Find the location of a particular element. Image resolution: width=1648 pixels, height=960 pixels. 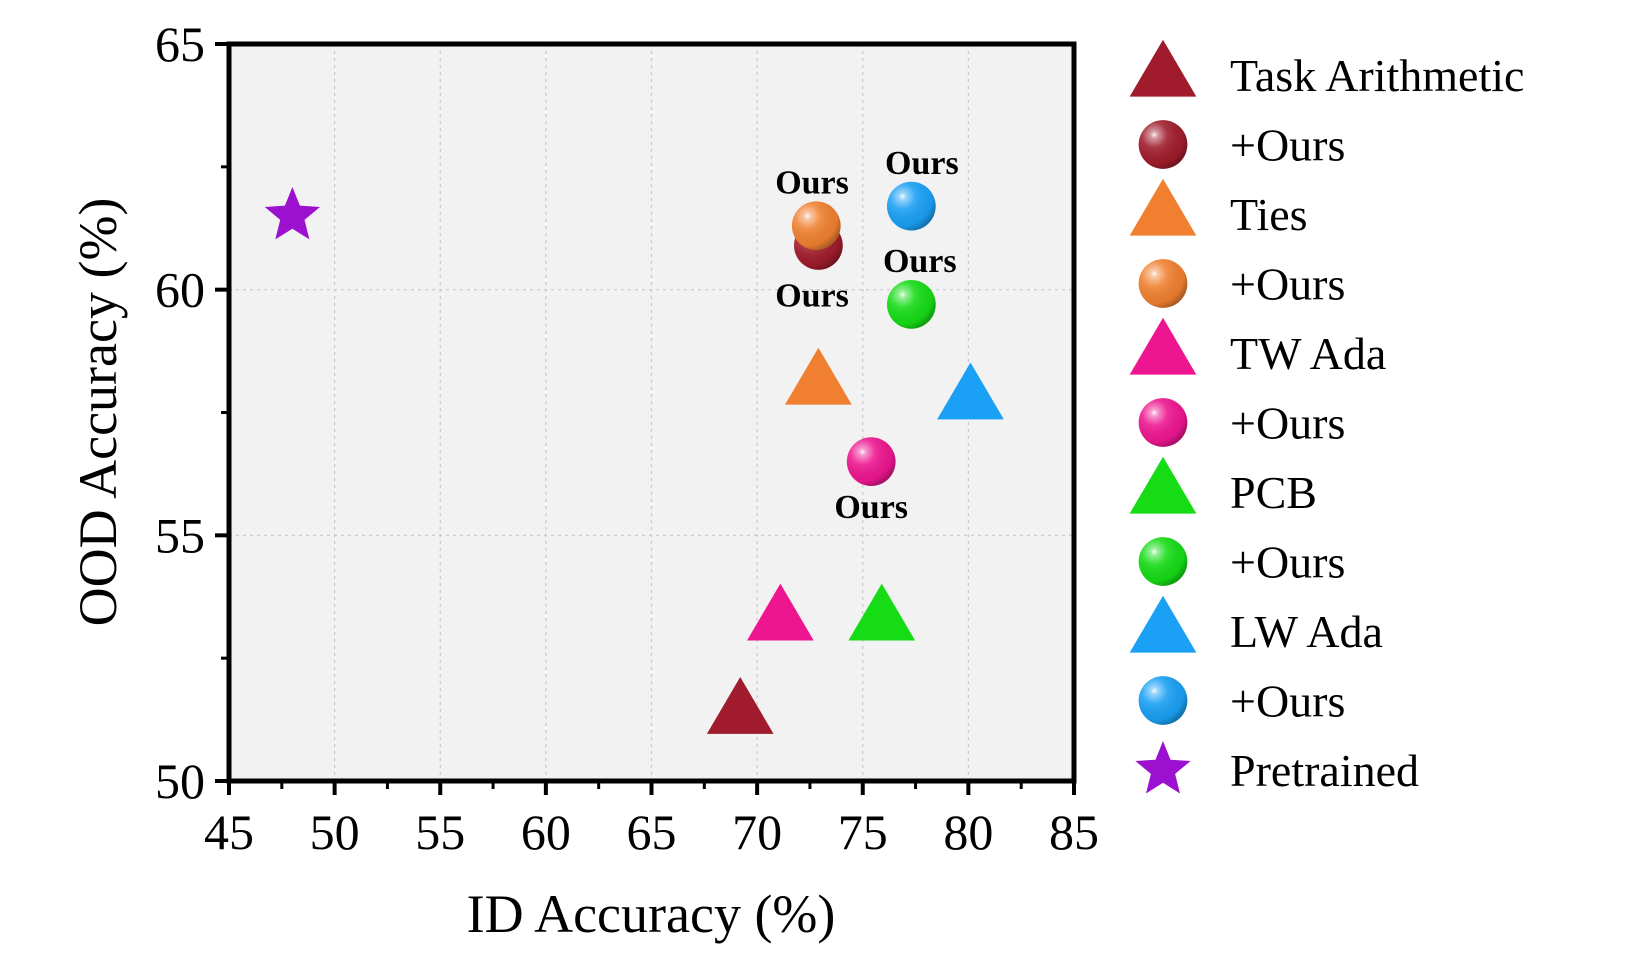

x-tick-label: 50 is located at coordinates (335, 832).